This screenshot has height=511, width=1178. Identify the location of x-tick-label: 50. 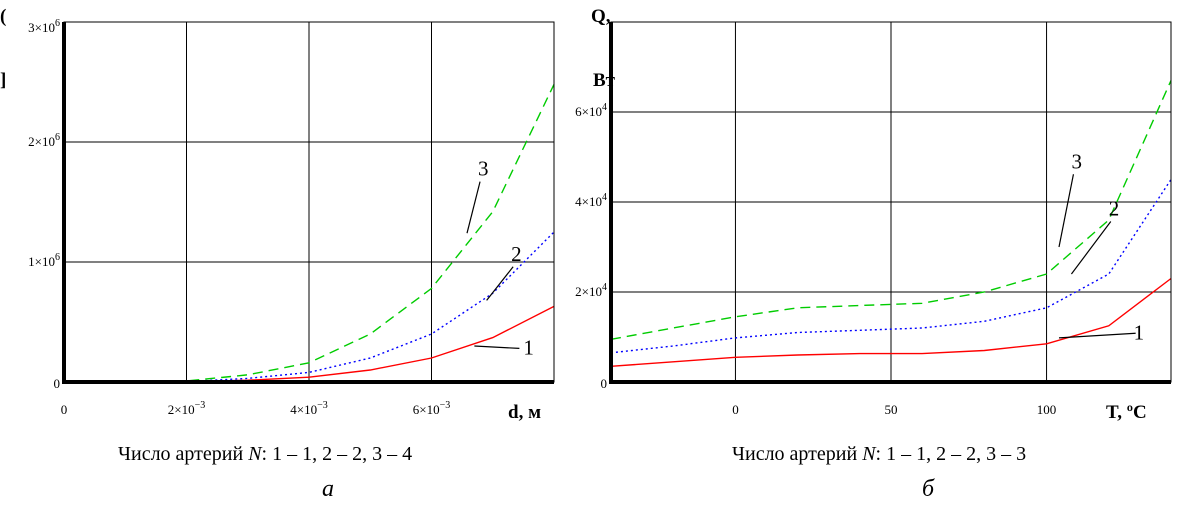
(891, 409).